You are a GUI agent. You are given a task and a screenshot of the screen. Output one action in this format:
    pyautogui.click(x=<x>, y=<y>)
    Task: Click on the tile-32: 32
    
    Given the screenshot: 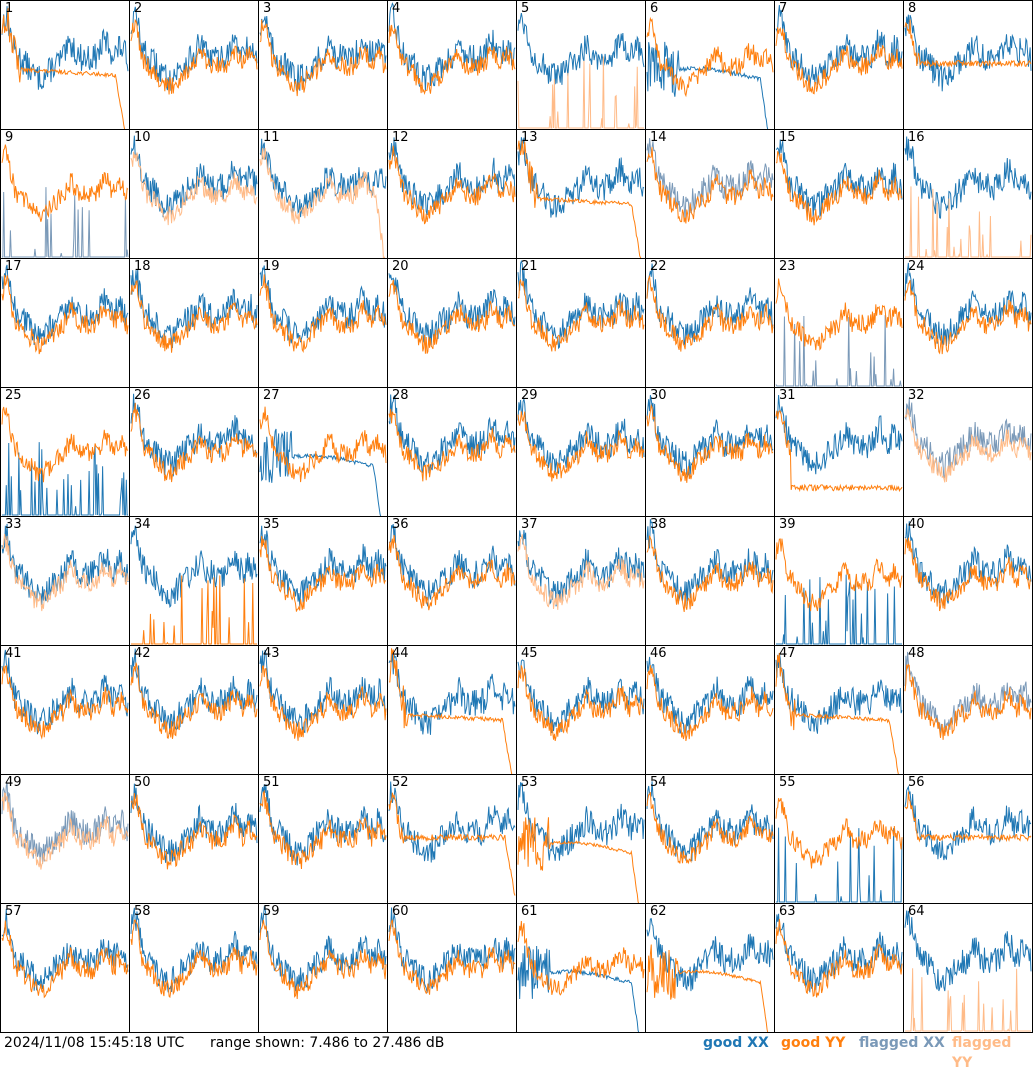 What is the action you would take?
    pyautogui.click(x=968, y=452)
    